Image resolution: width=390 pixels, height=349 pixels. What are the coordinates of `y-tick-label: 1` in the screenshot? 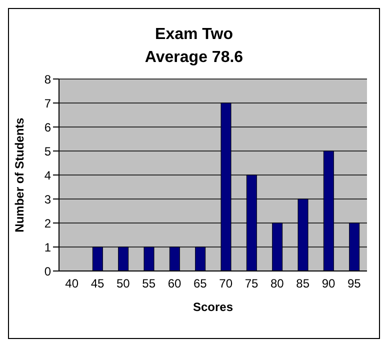 It's located at (48, 247).